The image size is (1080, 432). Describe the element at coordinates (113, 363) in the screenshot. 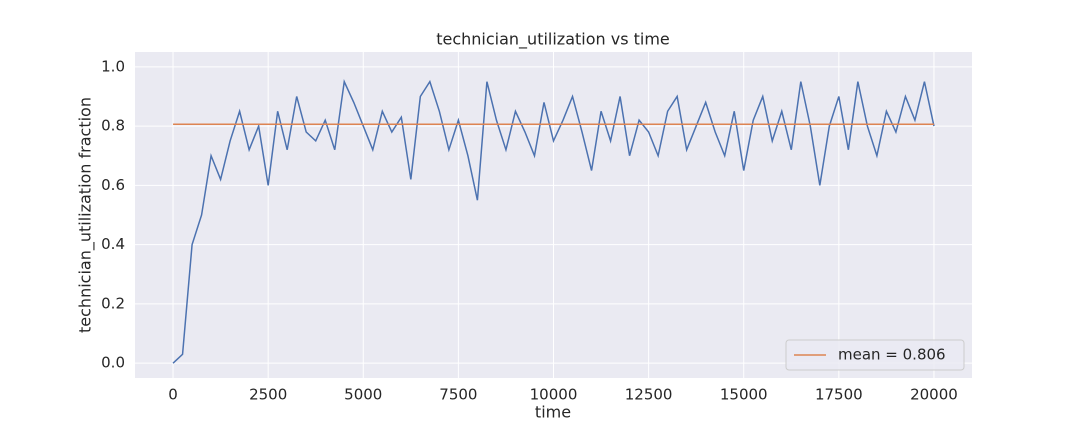

I see `y-tick-label: 0.0` at that location.